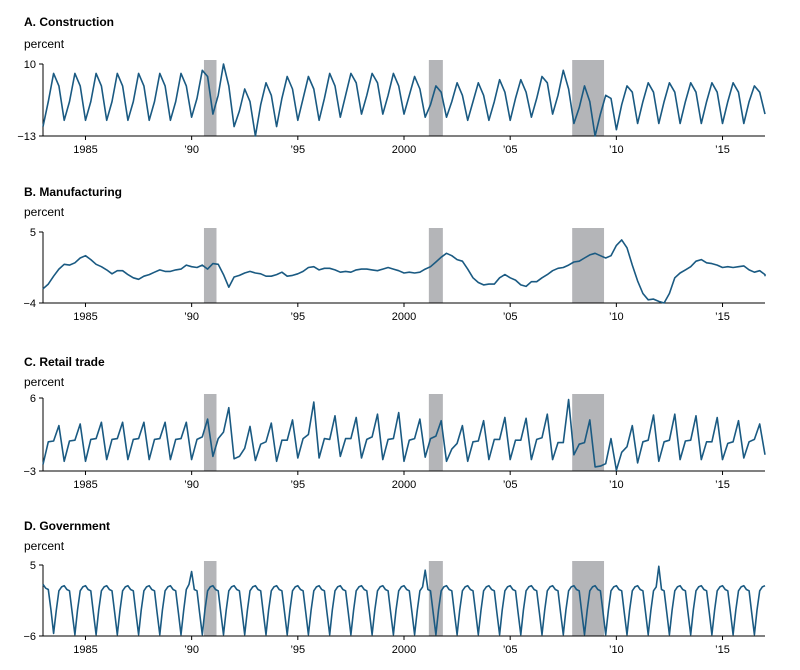  What do you see at coordinates (85, 650) in the screenshot?
I see `panel-d-x-tick-label-1: 1985` at bounding box center [85, 650].